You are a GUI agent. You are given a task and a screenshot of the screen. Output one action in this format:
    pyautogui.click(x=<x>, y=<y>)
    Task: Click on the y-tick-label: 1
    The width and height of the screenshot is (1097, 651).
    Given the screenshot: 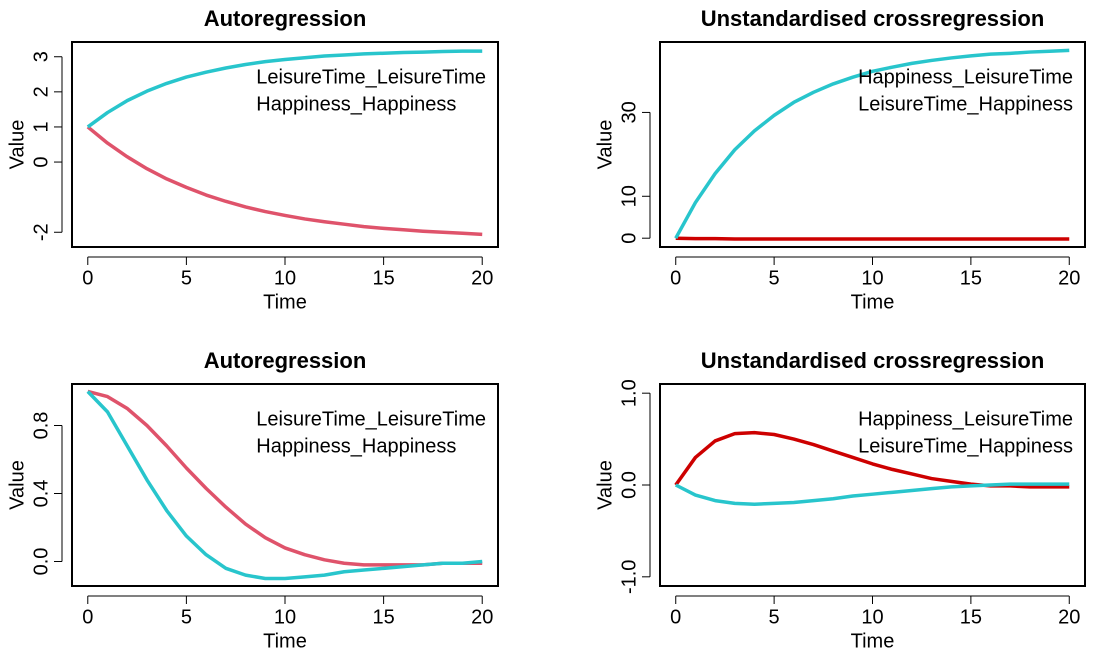 What is the action you would take?
    pyautogui.click(x=41, y=126)
    